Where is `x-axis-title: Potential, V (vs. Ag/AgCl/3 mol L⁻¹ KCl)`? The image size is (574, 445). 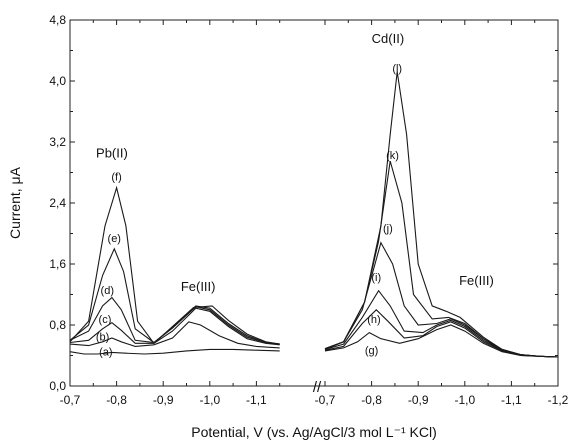
x-axis-title: Potential, V (vs. Ag/AgCl/3 mol L⁻¹ KCl) is located at coordinates (313, 432).